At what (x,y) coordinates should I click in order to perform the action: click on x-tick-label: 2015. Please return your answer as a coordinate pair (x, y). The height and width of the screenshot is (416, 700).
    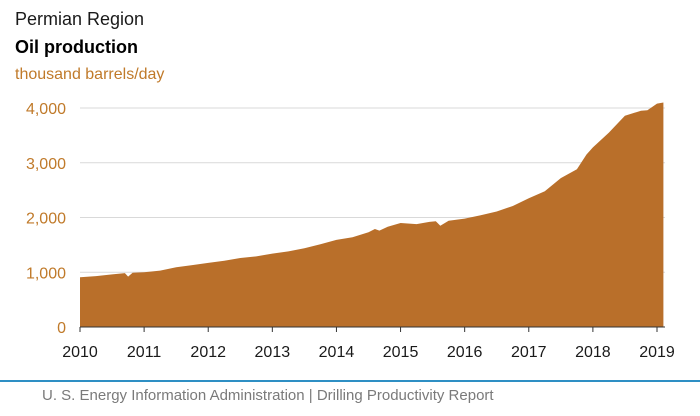
    Looking at the image, I should click on (401, 352).